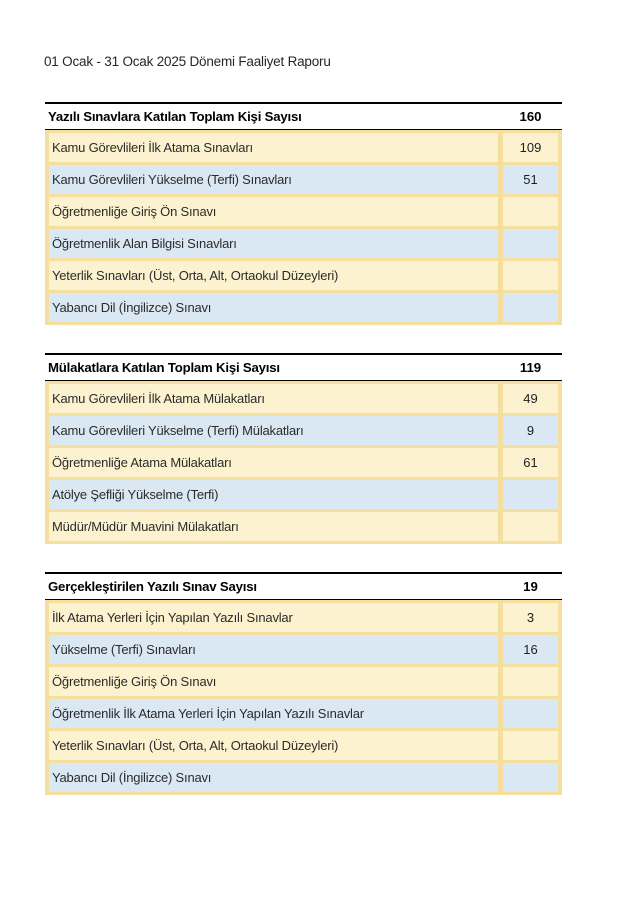  Describe the element at coordinates (273, 243) in the screenshot. I see `row-label-cell: Öğretmenlik Alan Bilgisi Sınavları` at that location.